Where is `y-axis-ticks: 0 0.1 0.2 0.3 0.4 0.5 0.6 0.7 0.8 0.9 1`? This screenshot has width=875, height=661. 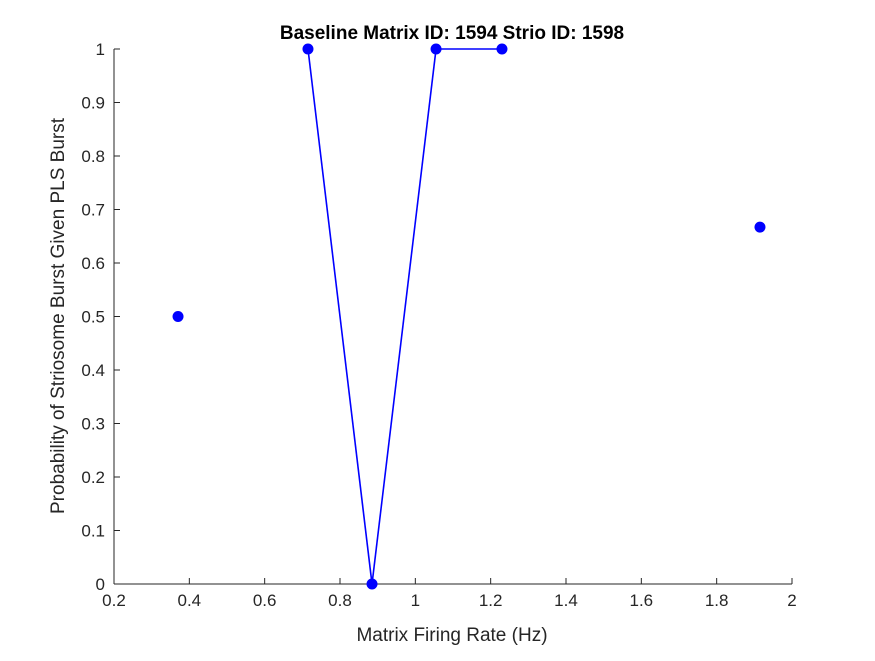
y-axis-ticks: 0 0.1 0.2 0.3 0.4 0.5 0.6 0.7 0.8 0.9 1 is located at coordinates (100, 317).